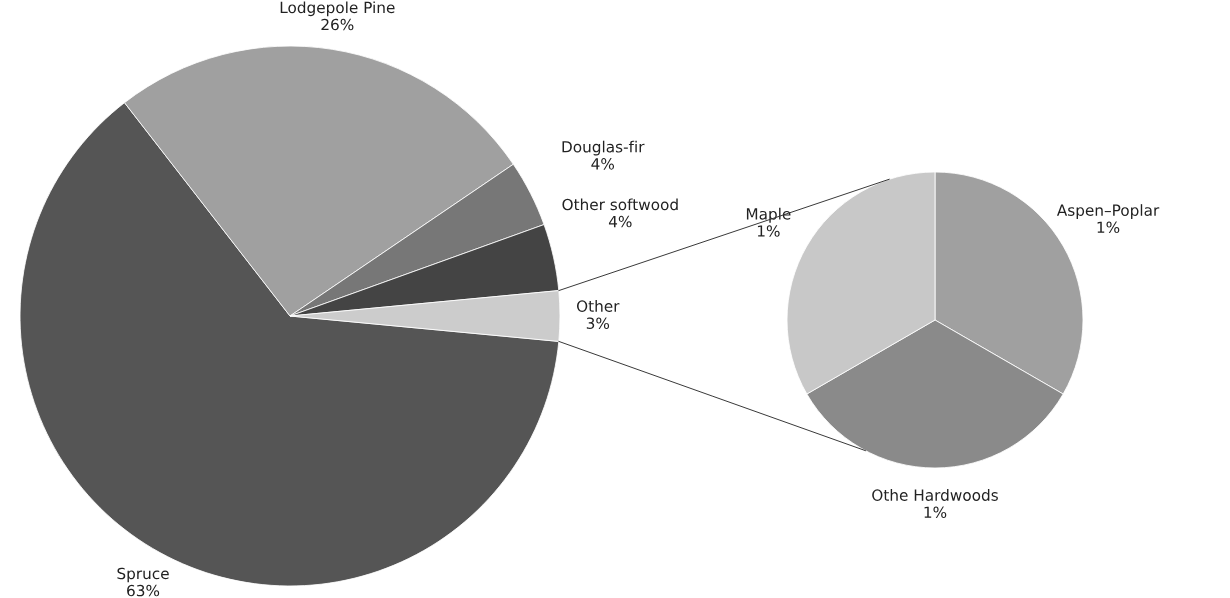 Image resolution: width=1230 pixels, height=598 pixels. What do you see at coordinates (1108, 211) in the screenshot?
I see `slice-label: Aspen–Poplar` at bounding box center [1108, 211].